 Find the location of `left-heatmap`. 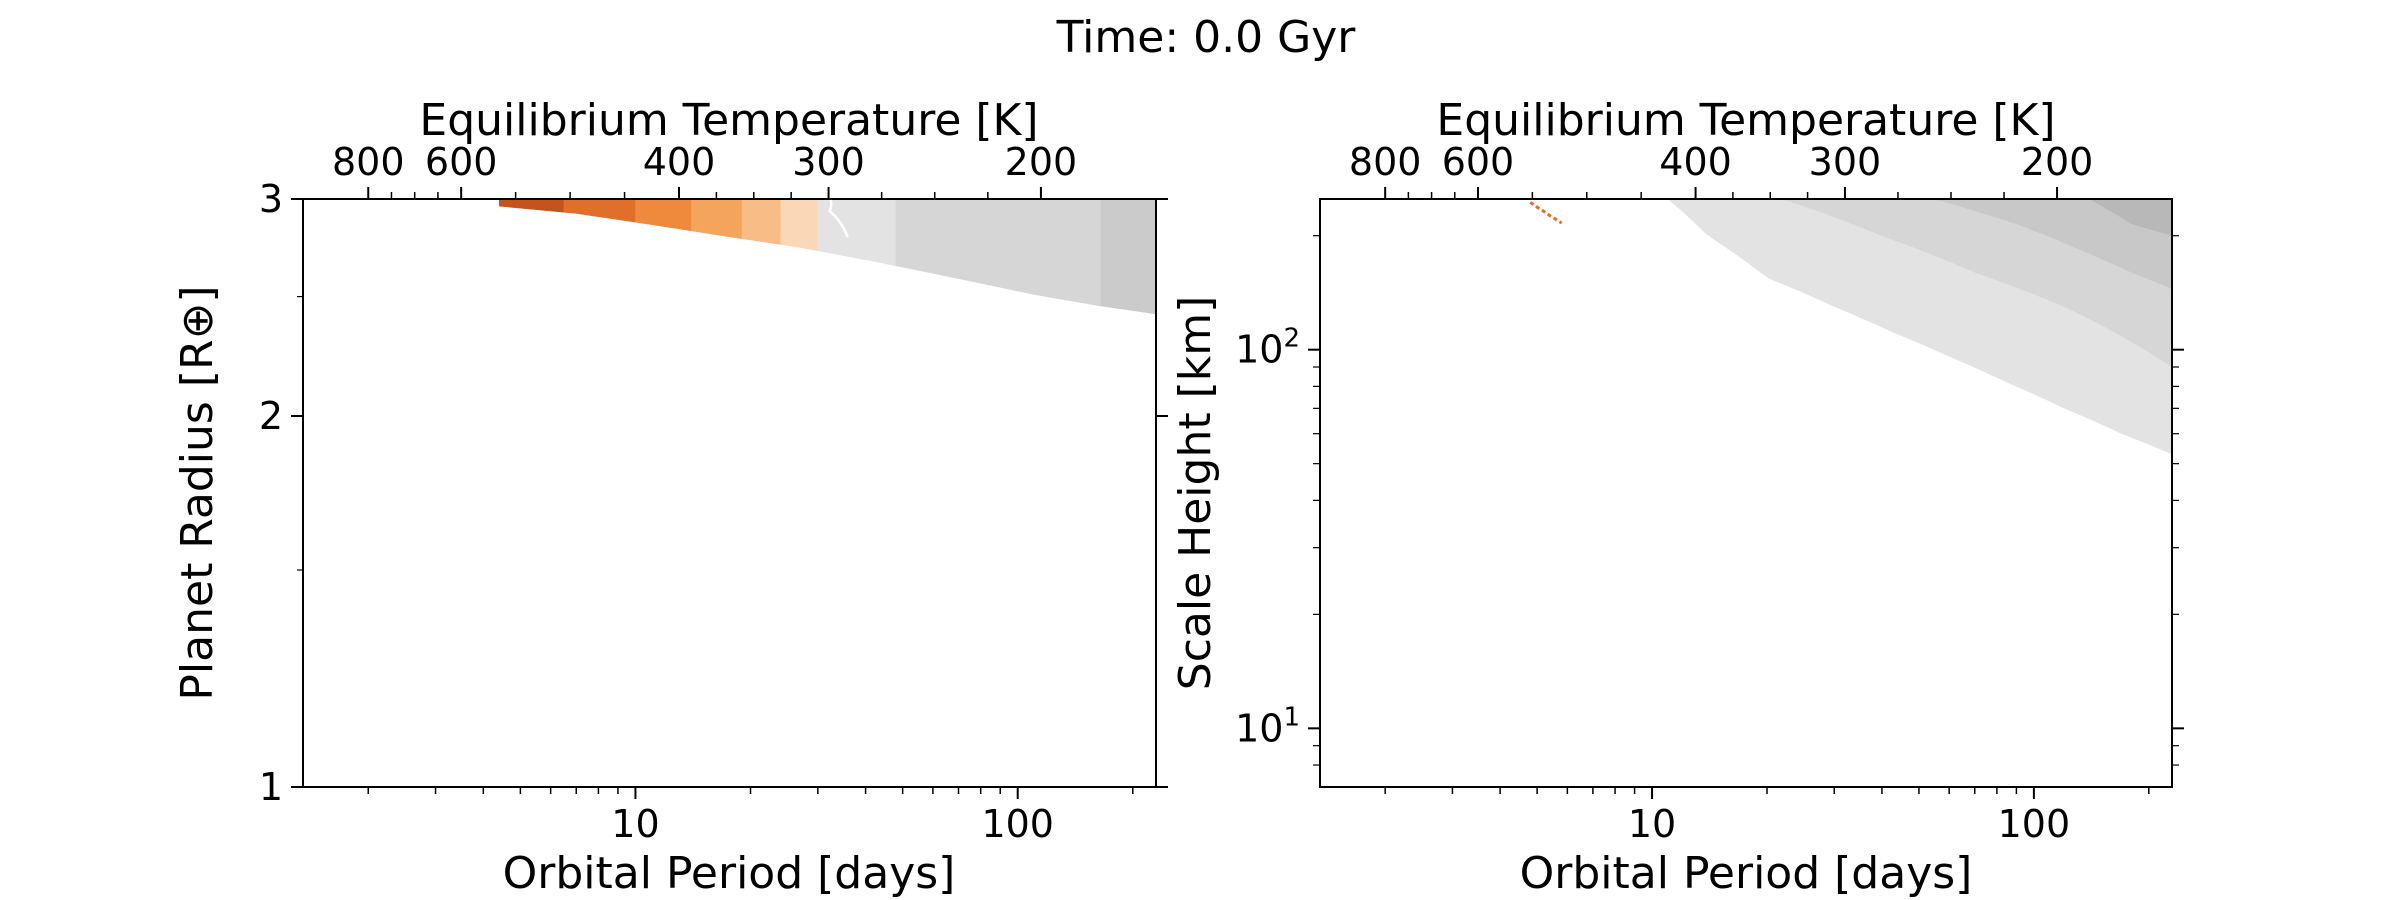

left-heatmap is located at coordinates (827, 252).